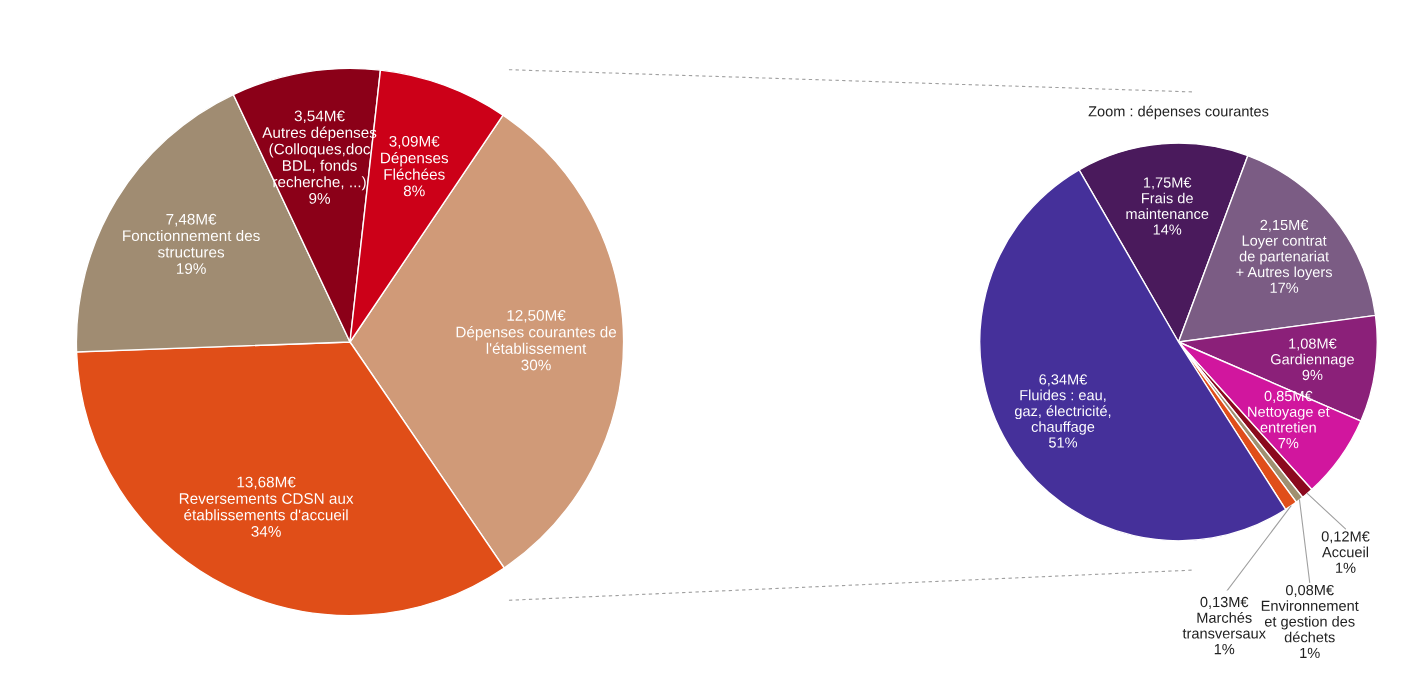 The width and height of the screenshot is (1427, 684). Describe the element at coordinates (415, 174) in the screenshot. I see `slice-label: Dépenses Fléchées 8%` at that location.